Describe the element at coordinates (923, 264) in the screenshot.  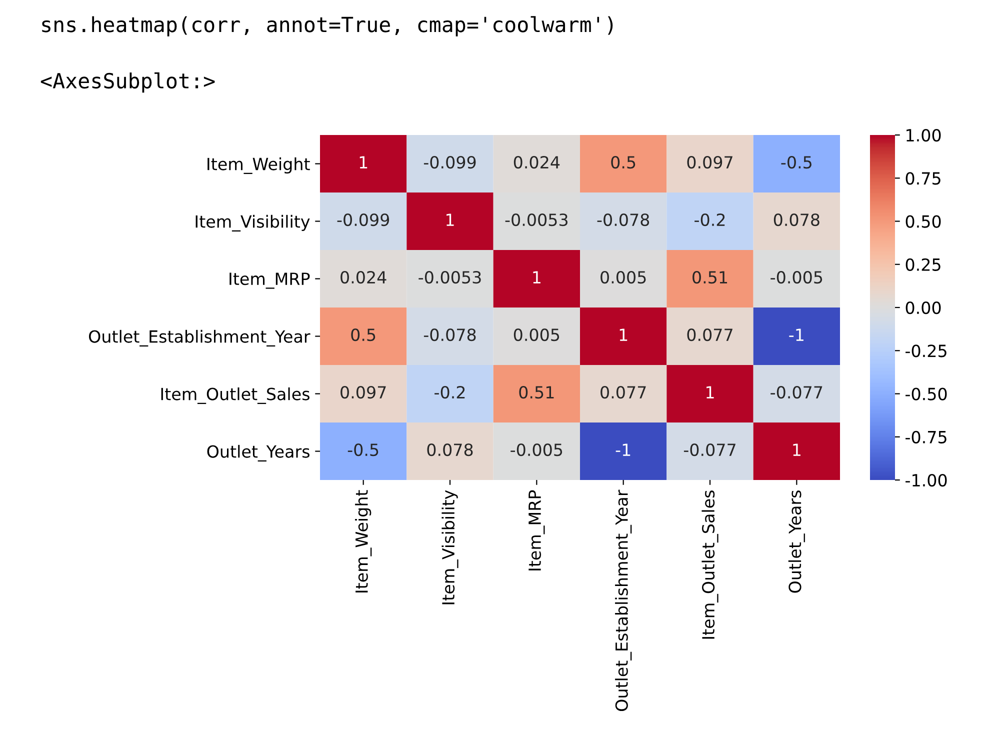
I see `color-bar-label: 0.25` at that location.